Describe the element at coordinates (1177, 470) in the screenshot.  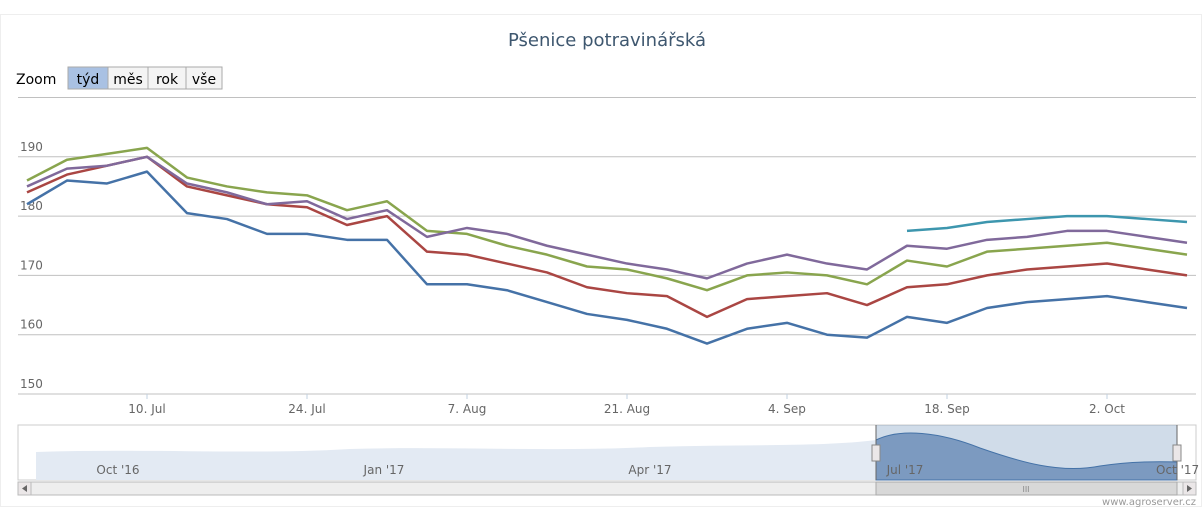
I see `navigator-label: Oct '17` at that location.